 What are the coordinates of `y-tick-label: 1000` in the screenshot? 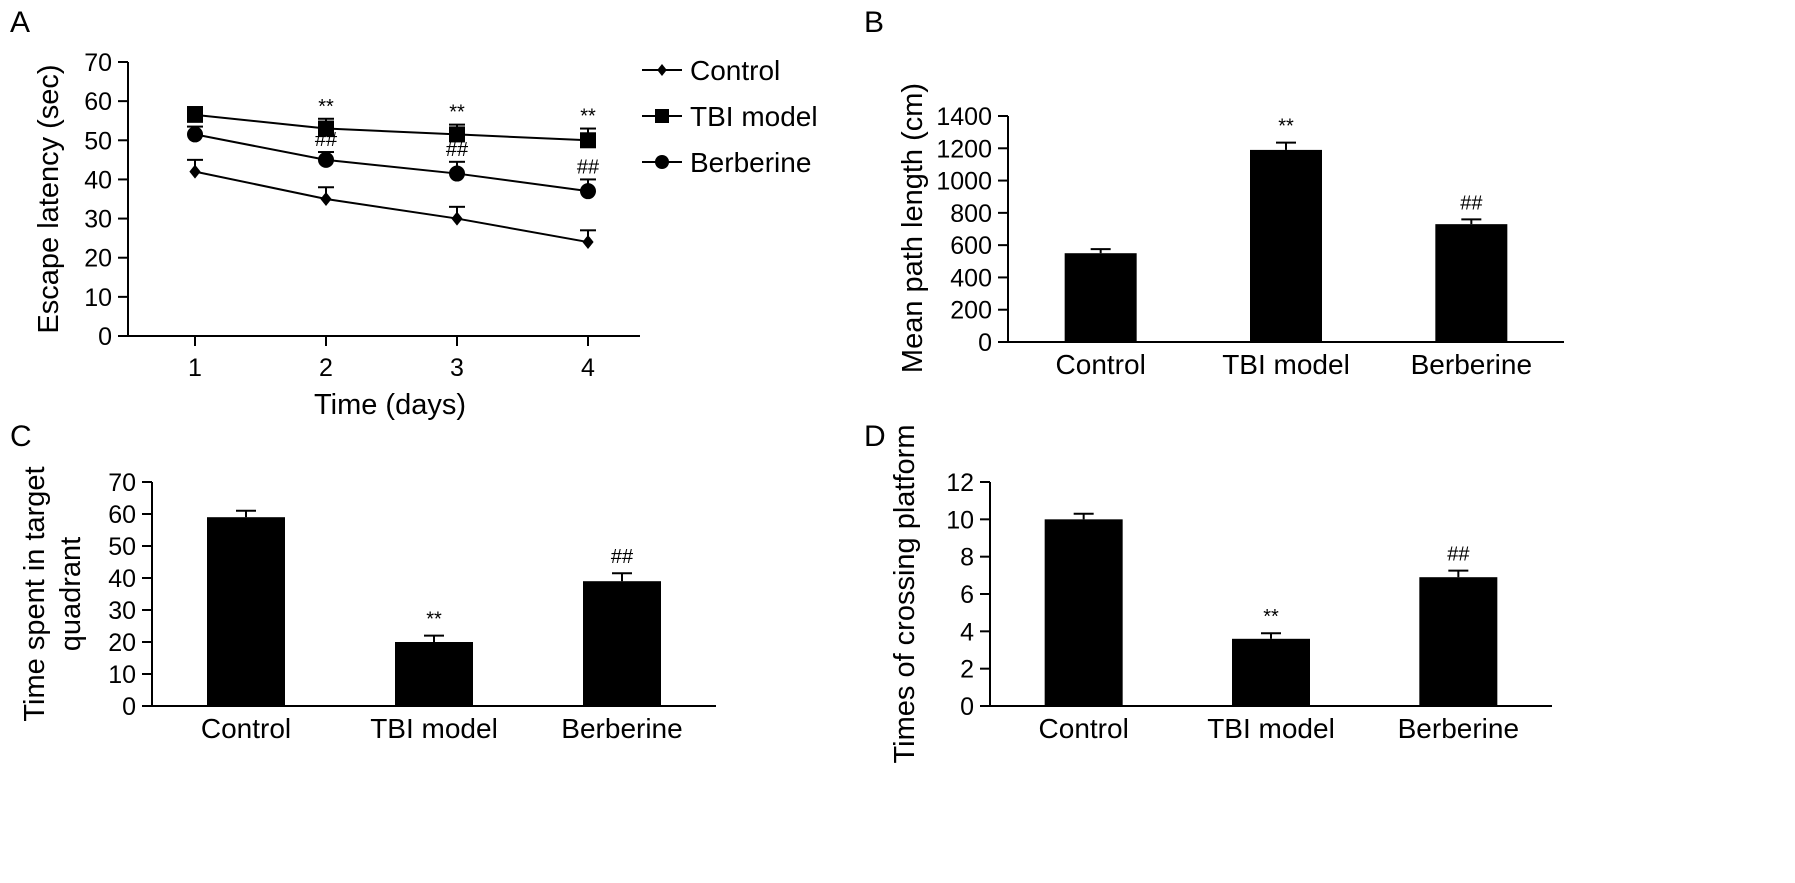 It's located at (964, 182).